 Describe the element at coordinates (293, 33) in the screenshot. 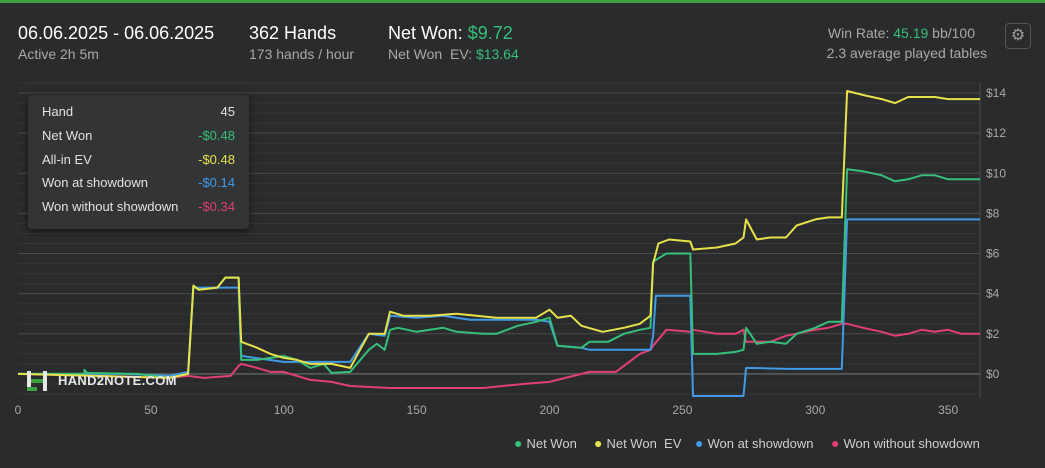

I see `hands-count: 362 Hands` at that location.